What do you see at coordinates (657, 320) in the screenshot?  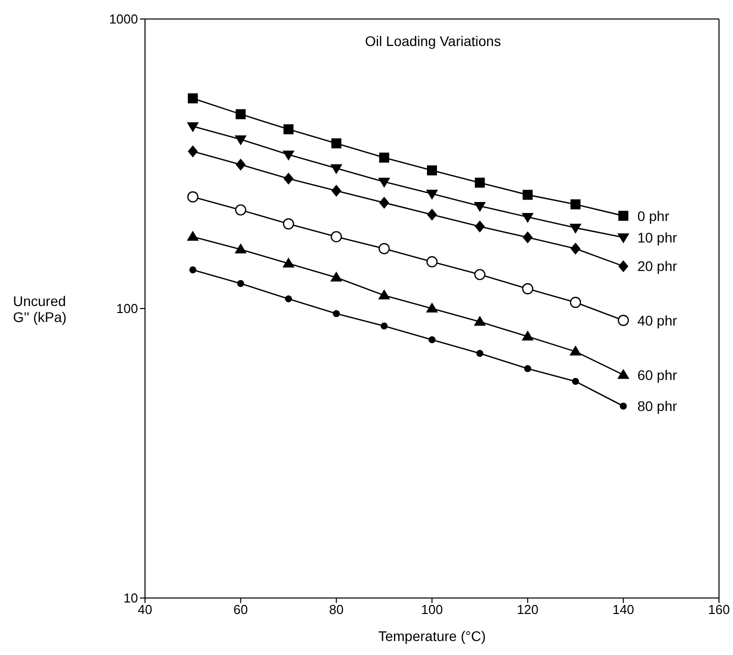 I see `series-label: 40 phr` at bounding box center [657, 320].